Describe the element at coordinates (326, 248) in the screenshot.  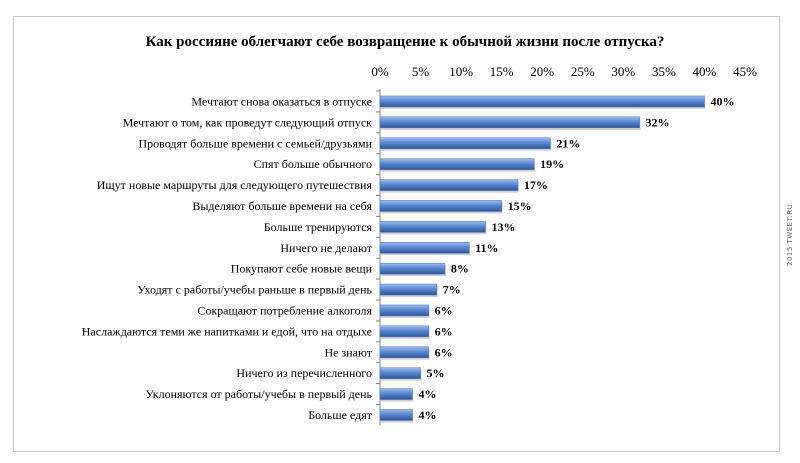
I see `category-label: Ничего не делают` at that location.